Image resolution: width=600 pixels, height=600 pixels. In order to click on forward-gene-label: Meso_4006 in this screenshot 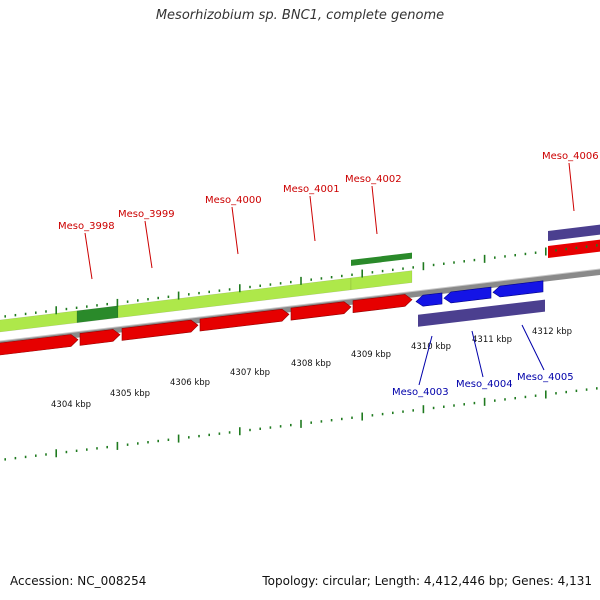, I will do `click(570, 156)`.